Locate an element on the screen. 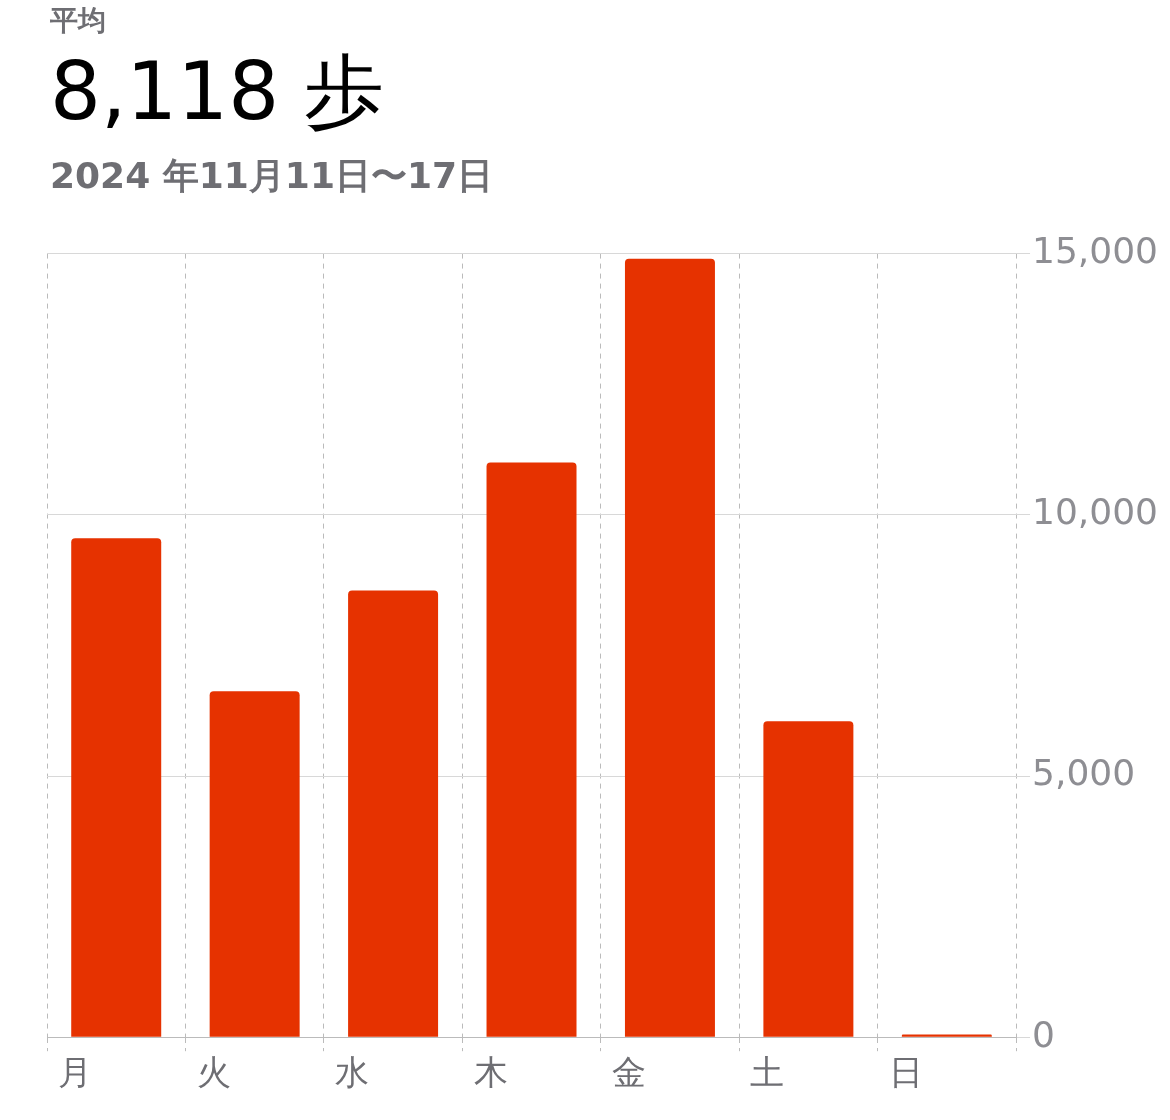 Image resolution: width=1170 pixels, height=1120 pixels. y-tick-label: 10,000 is located at coordinates (1095, 512).